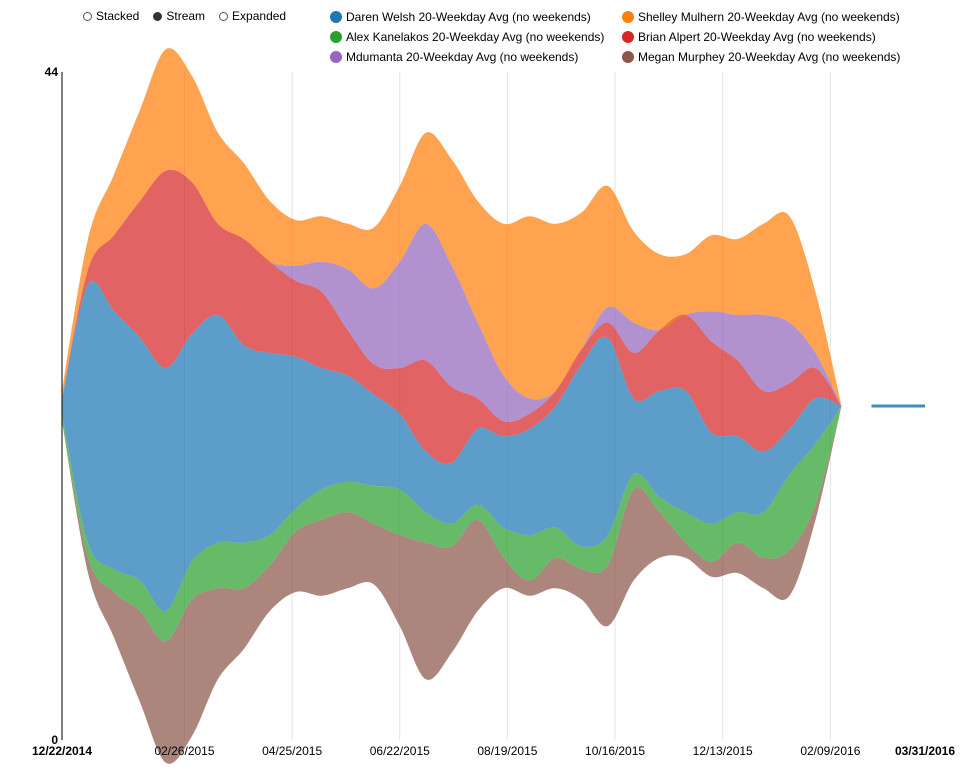 Image resolution: width=968 pixels, height=780 pixels. Describe the element at coordinates (87, 16) in the screenshot. I see `stacked-radio-circle` at that location.